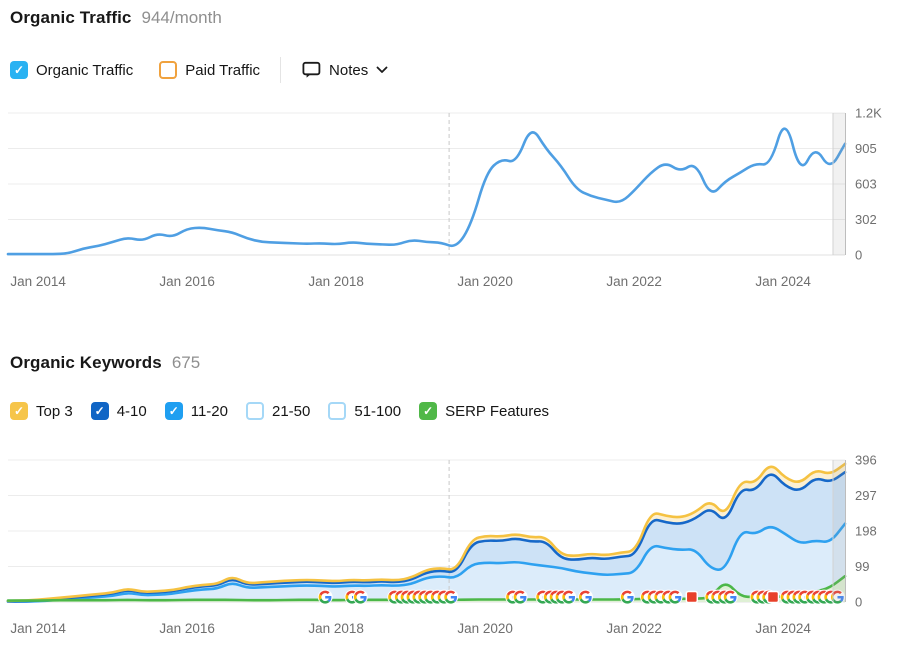 This screenshot has width=902, height=646. I want to click on organic-traffic-checkbox: ✓, so click(19, 70).